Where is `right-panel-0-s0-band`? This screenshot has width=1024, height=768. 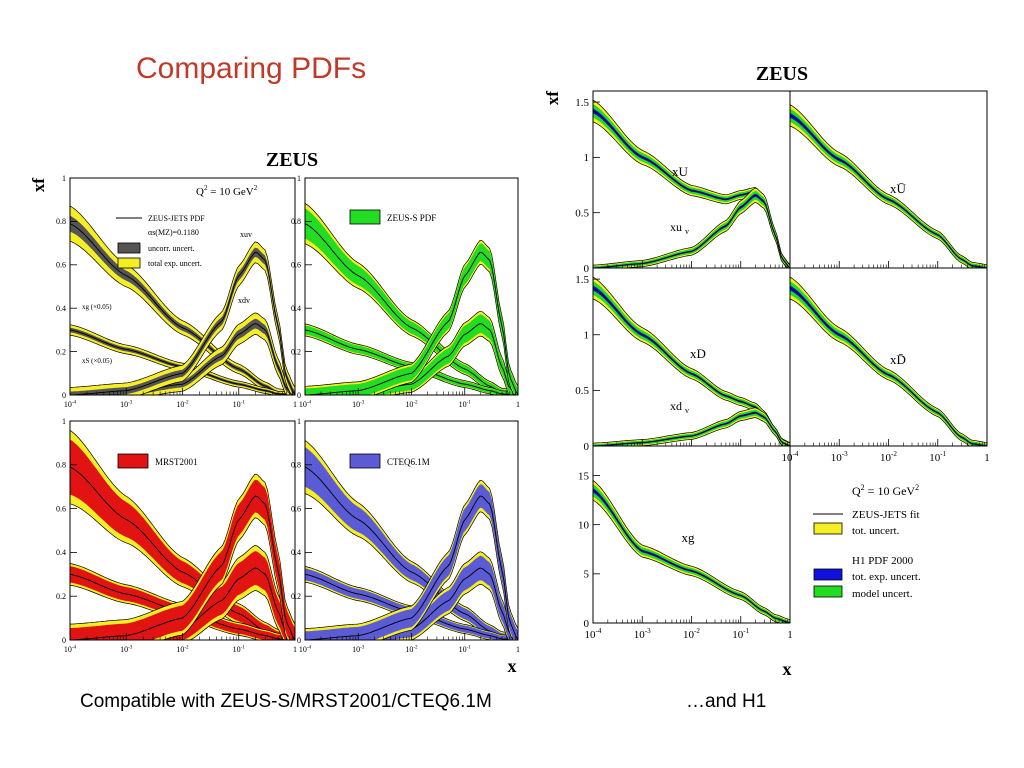
right-panel-0-s0-band is located at coordinates (691, 184).